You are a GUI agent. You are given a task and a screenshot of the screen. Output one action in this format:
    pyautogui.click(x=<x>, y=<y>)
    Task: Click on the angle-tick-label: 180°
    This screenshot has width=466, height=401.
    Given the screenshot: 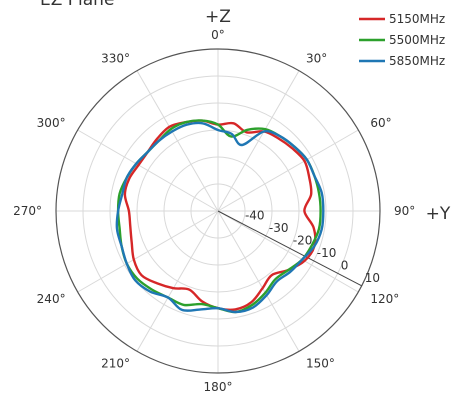 What is the action you would take?
    pyautogui.click(x=218, y=387)
    